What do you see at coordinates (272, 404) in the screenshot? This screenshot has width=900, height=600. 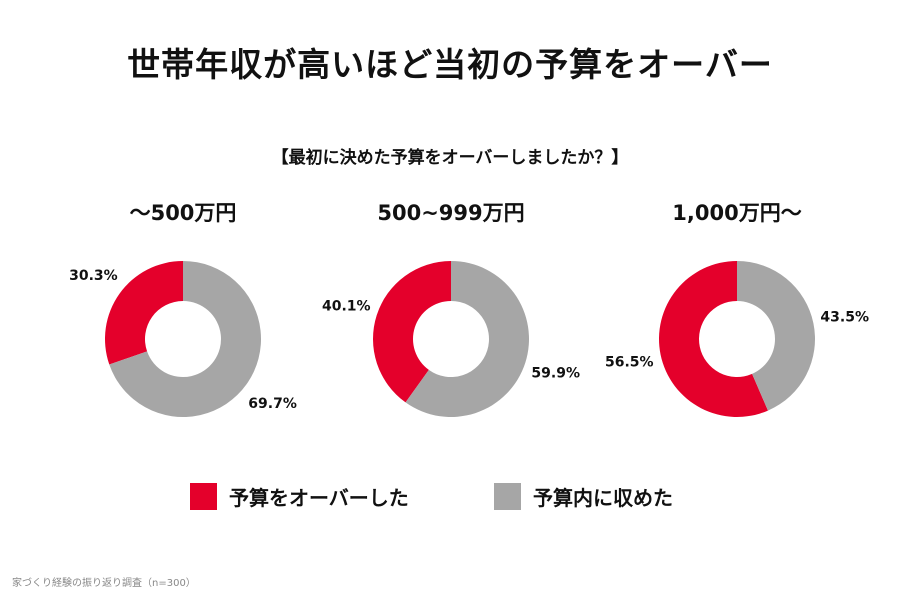 I see `pct-label-within-under-500: 69.7%` at bounding box center [272, 404].